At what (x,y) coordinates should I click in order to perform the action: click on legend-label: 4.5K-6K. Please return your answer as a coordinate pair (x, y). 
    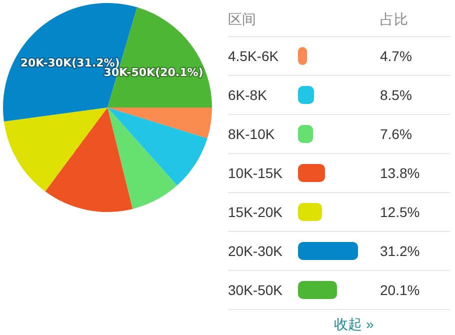
    Looking at the image, I should click on (253, 56).